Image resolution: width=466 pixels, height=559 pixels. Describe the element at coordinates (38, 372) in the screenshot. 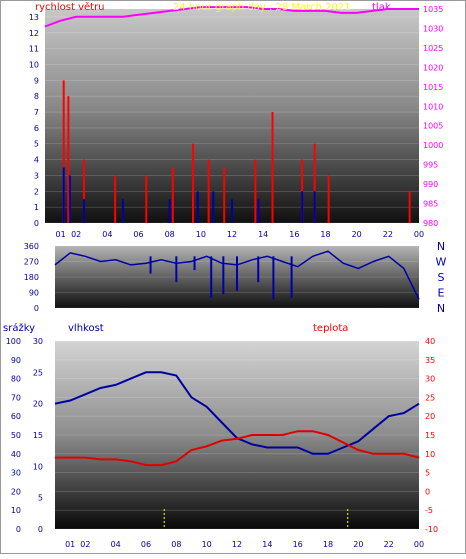

I see `humidity-tick: 25` at that location.